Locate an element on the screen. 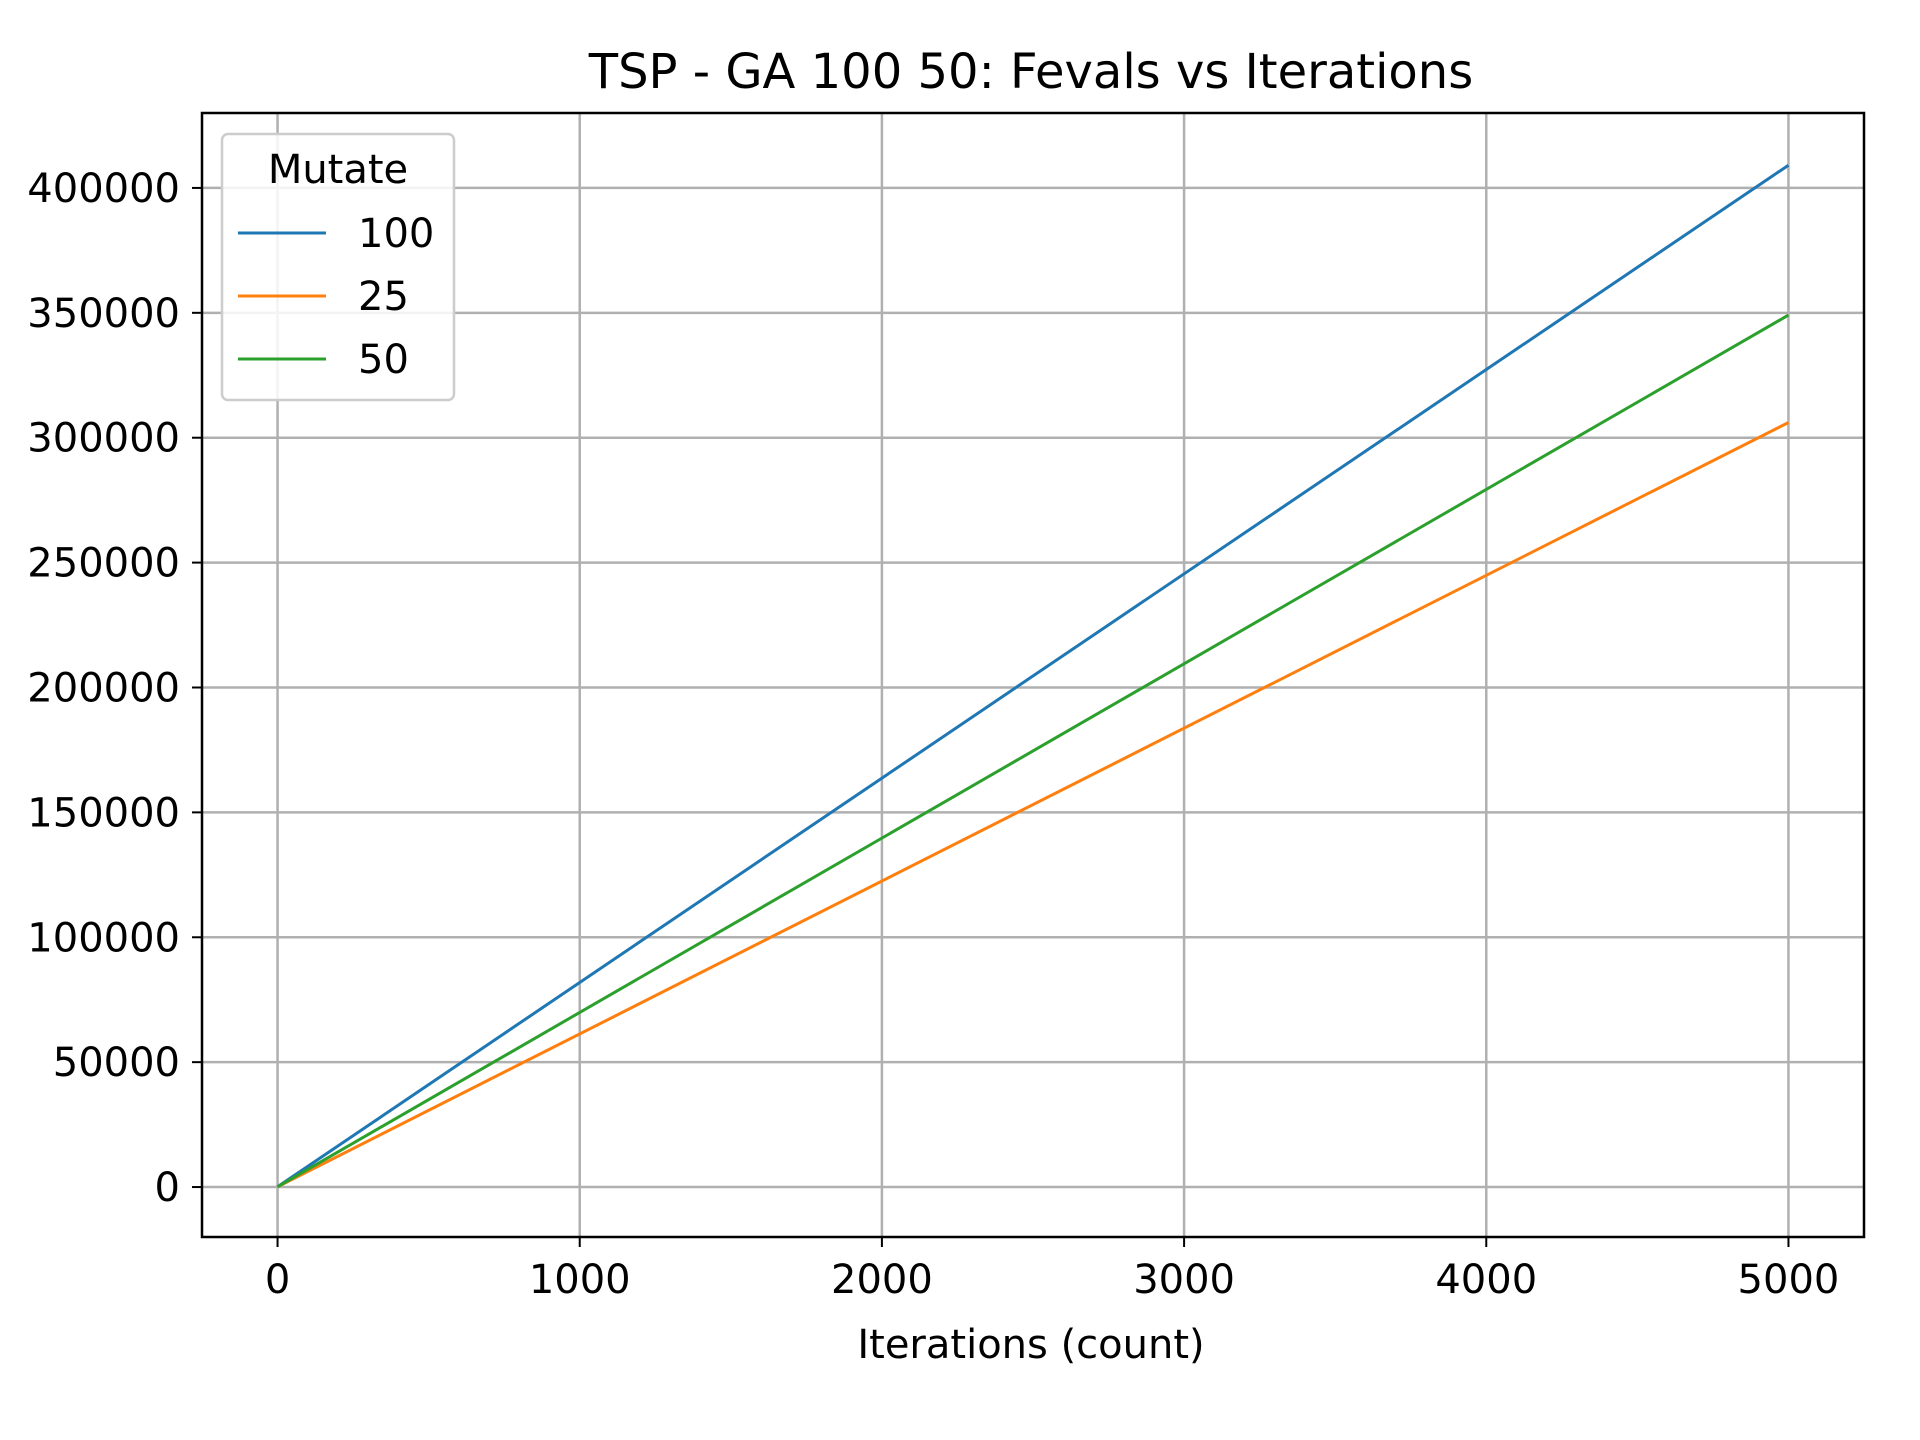 This screenshot has height=1440, width=1920. y-tick-label: 250000 is located at coordinates (103, 564).